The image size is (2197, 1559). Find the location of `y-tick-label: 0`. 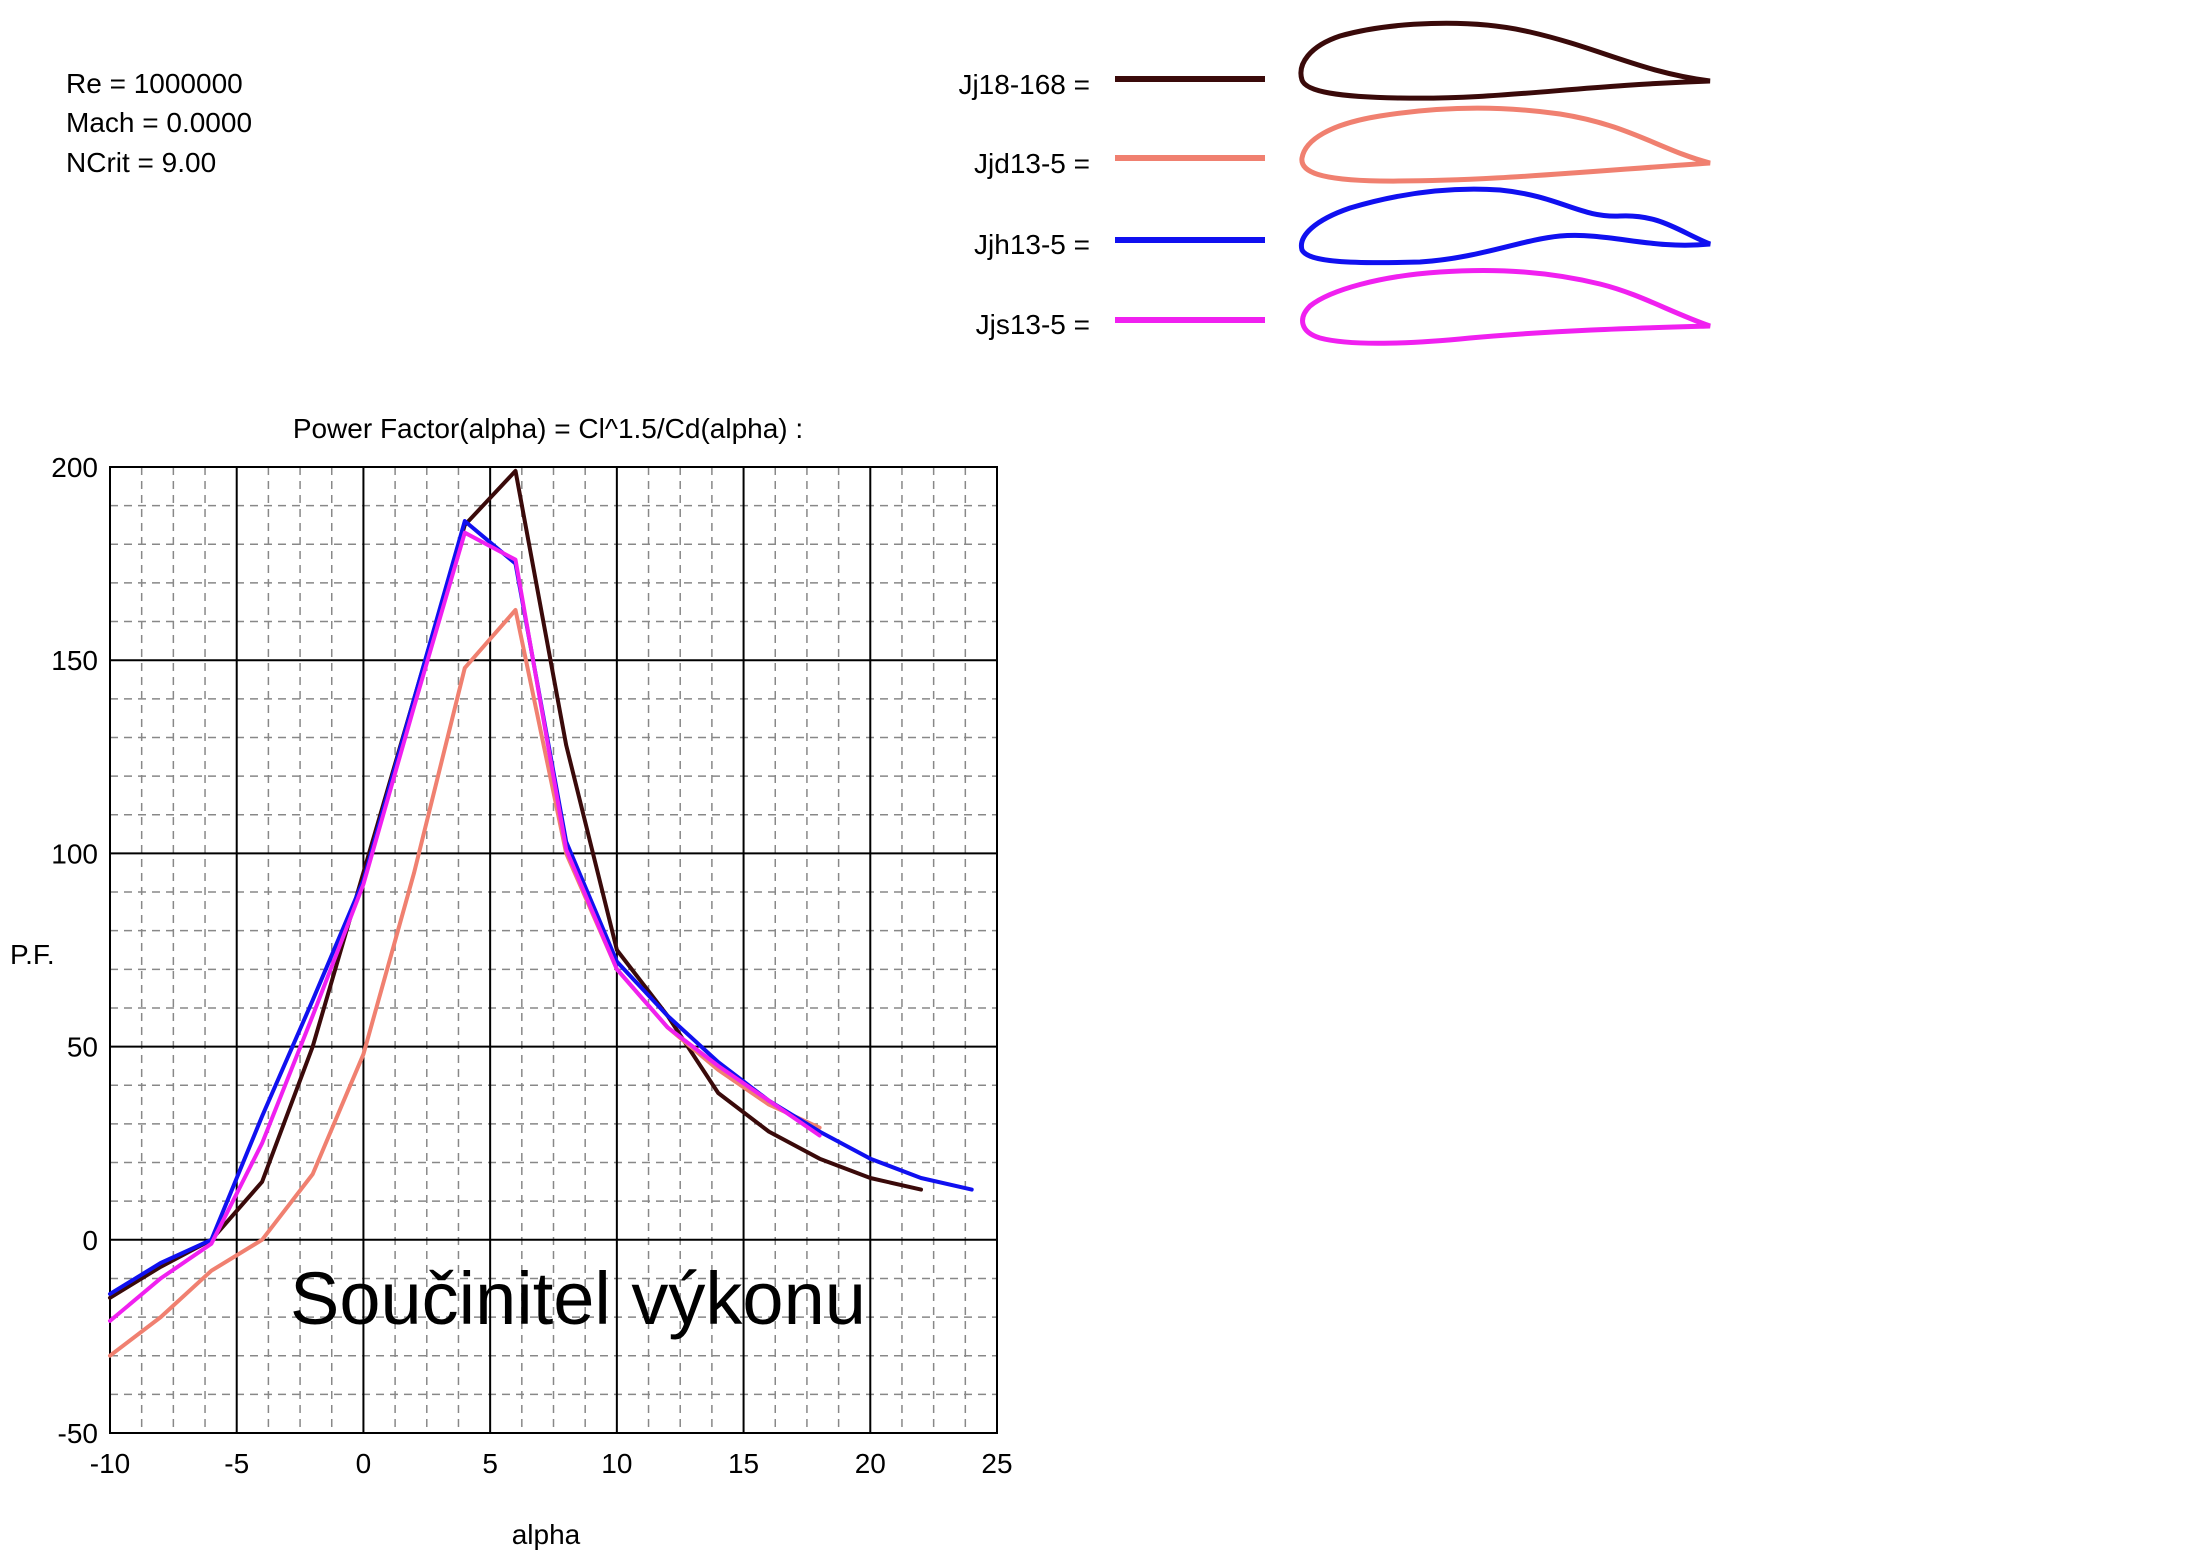

y-tick-label: 0 is located at coordinates (90, 1240).